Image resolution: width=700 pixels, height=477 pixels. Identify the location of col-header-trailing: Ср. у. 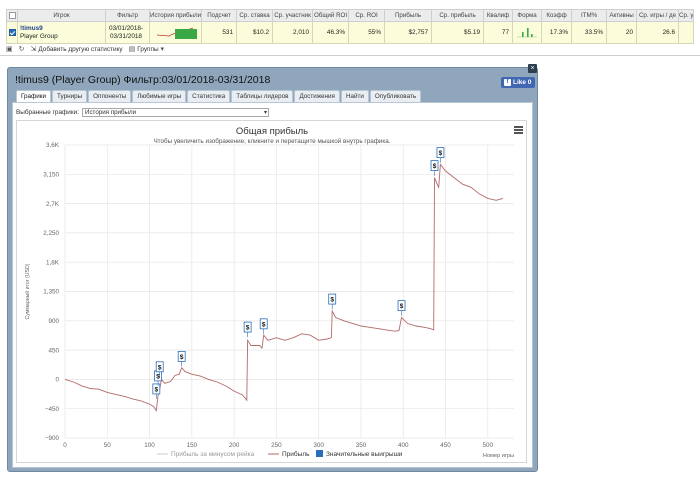
(686, 15).